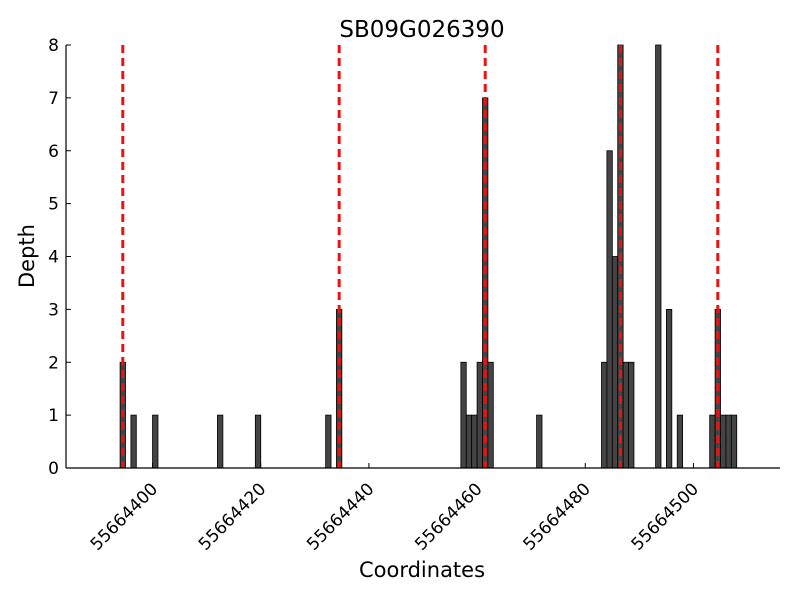  I want to click on y-tick-label: 4, so click(53, 258).